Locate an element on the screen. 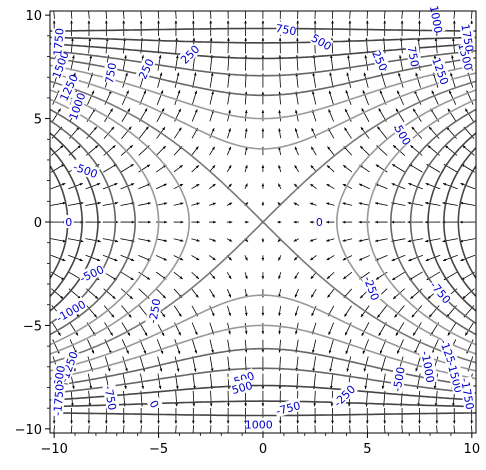  contour-label-37: -1750 is located at coordinates (467, 394).